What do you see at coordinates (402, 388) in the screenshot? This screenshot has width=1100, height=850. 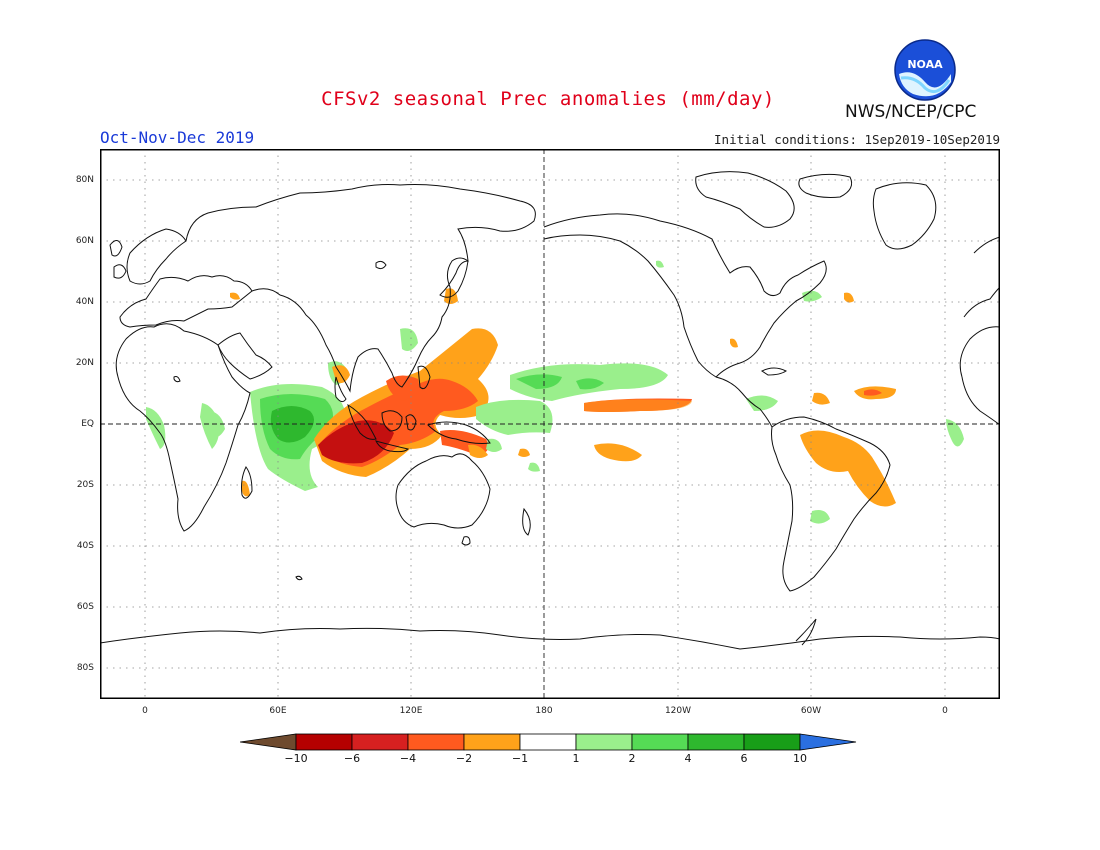 I see `dry-mid-north` at bounding box center [402, 388].